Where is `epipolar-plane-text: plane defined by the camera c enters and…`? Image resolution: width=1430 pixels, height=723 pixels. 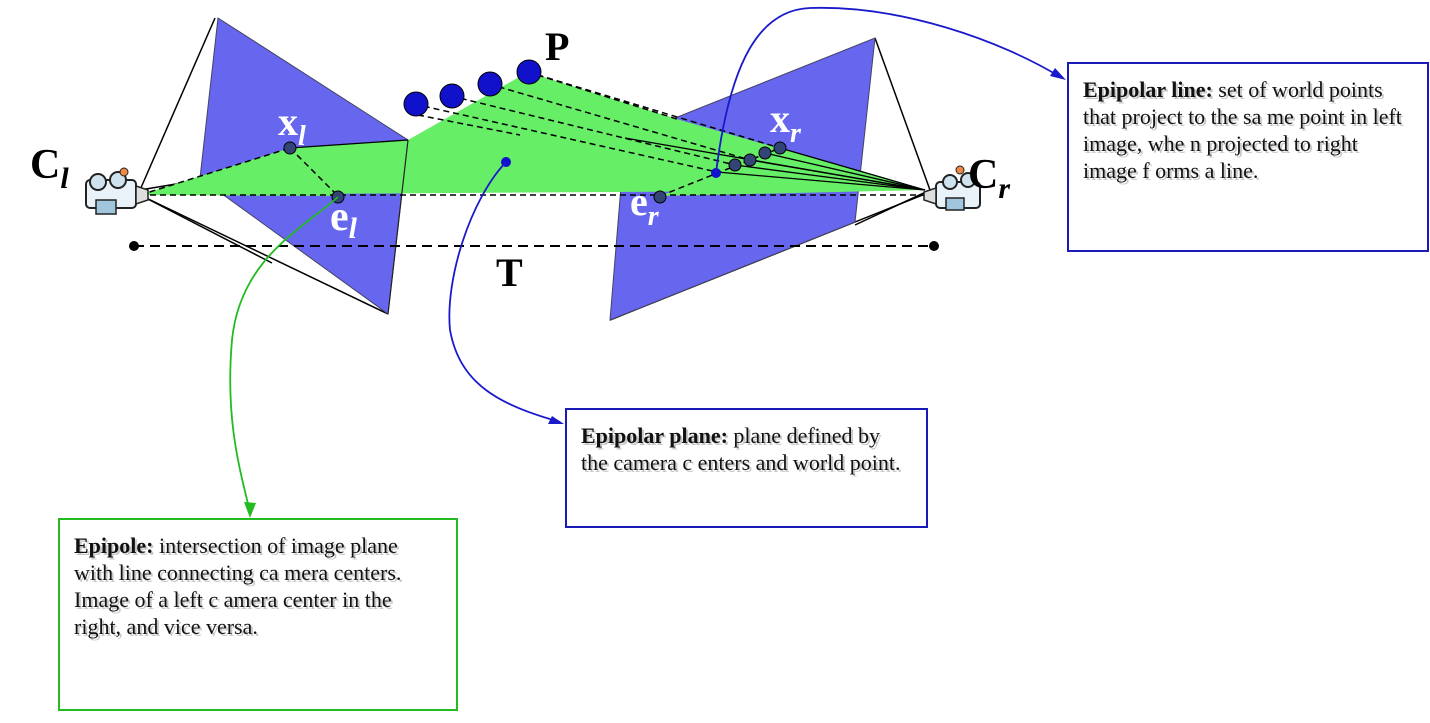
epipolar-plane-text: plane defined by the camera c enters and… is located at coordinates (741, 449).